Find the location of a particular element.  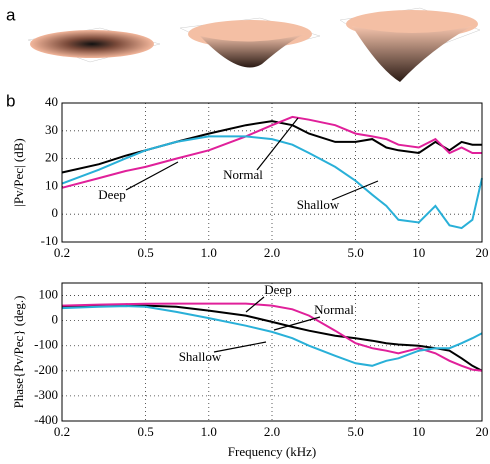

y-axis-label: |Pv/Pec| (dB) is located at coordinates (18, 172).